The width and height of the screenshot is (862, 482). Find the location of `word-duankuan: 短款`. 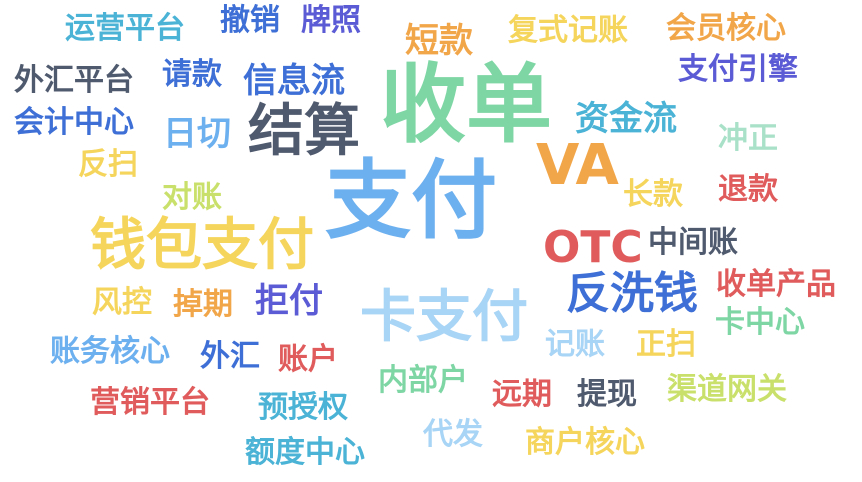

word-duankuan: 短款 is located at coordinates (439, 41).